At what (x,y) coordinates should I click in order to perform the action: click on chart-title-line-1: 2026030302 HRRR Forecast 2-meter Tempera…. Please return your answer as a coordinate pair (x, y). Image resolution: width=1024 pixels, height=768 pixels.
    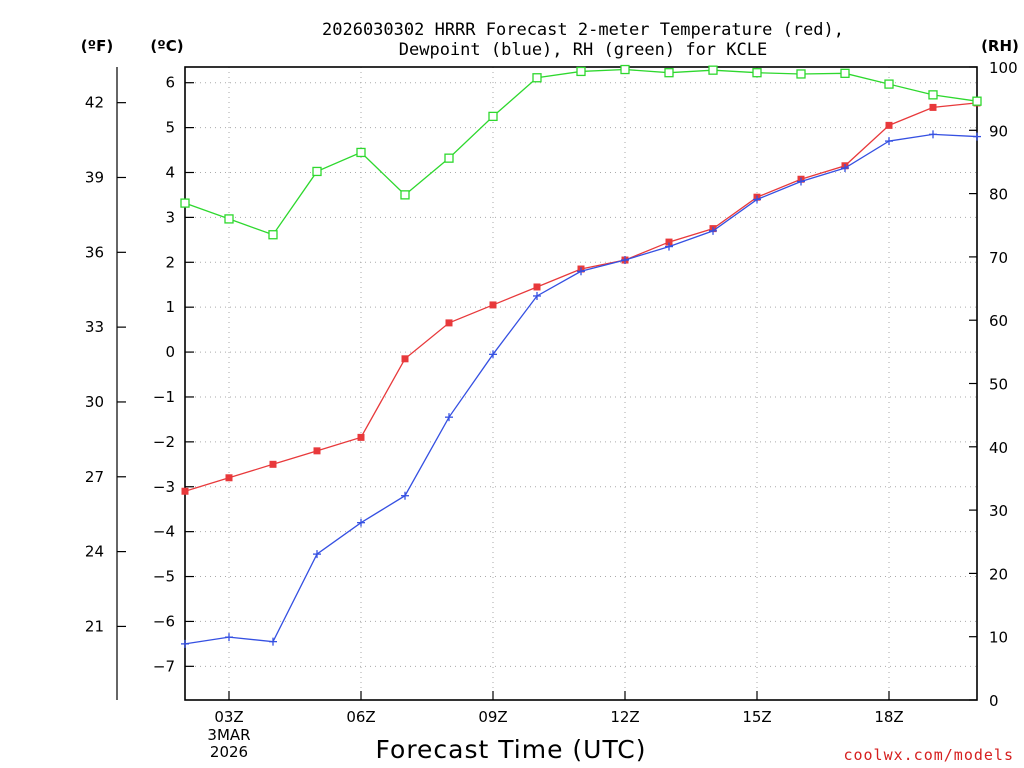
    Looking at the image, I should click on (583, 30).